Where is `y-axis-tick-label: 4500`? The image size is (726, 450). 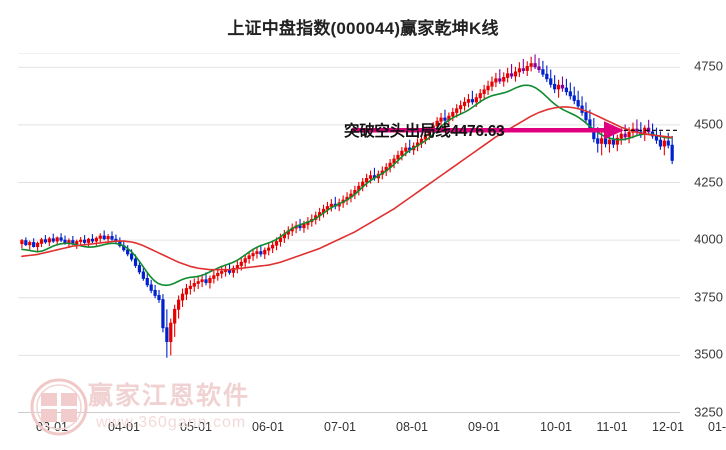
y-axis-tick-label: 4500 is located at coordinates (708, 124).